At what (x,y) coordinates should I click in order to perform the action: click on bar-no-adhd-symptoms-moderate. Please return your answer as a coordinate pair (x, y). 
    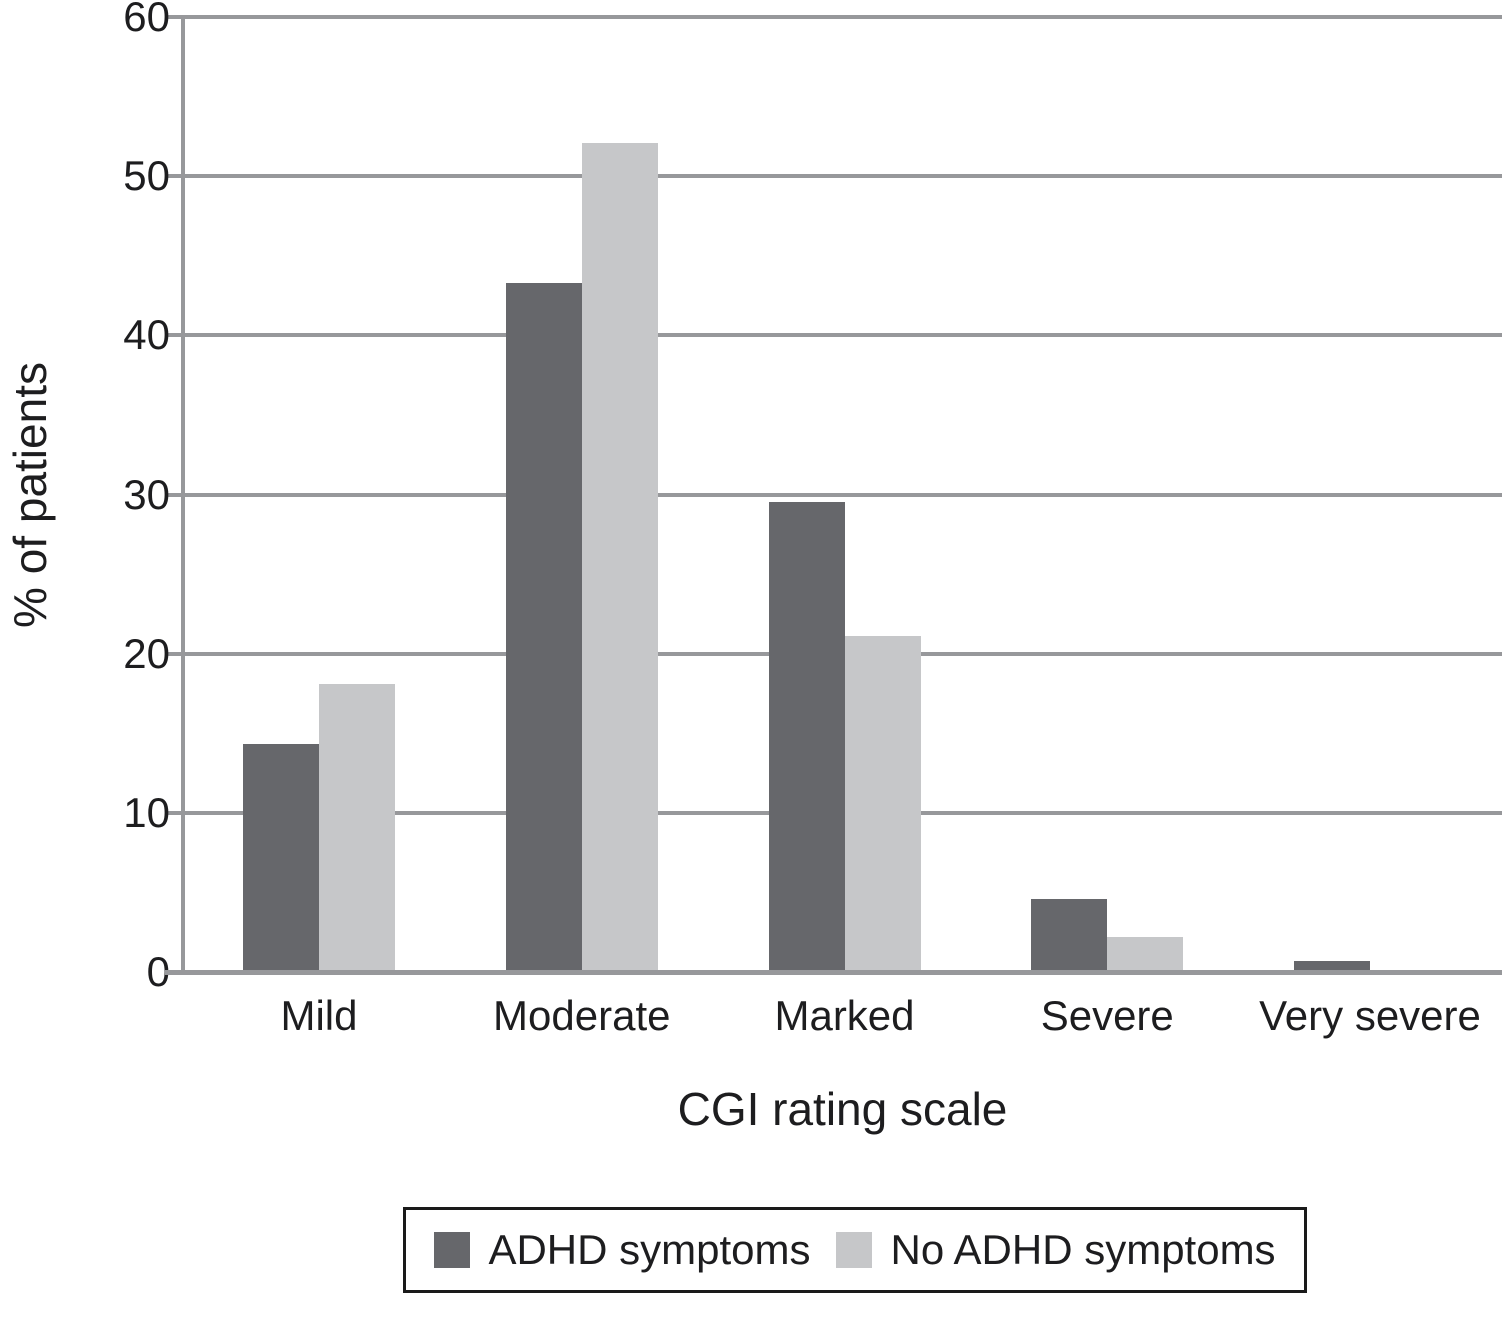
    Looking at the image, I should click on (619, 557).